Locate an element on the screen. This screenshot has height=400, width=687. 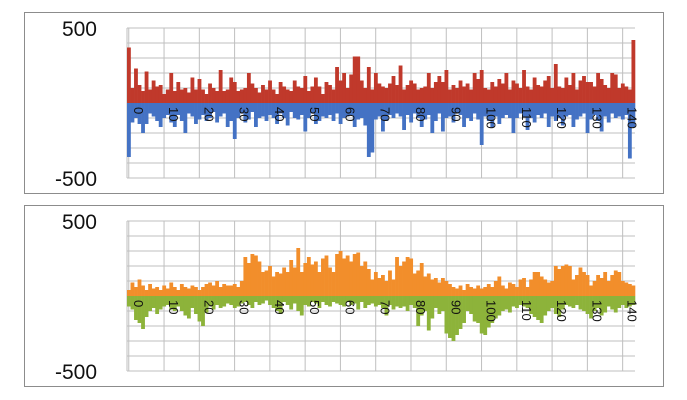
x-tick-label: 40 is located at coordinates (279, 307).